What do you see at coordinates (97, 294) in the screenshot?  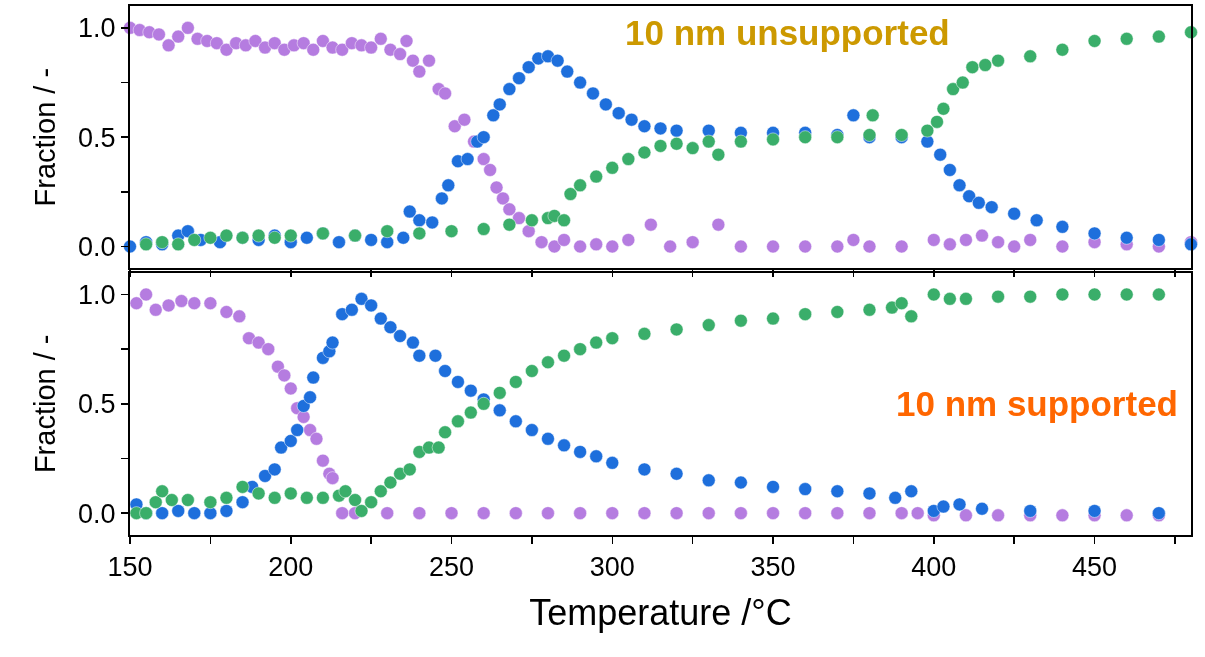 I see `y-tick-label: 1.0` at bounding box center [97, 294].